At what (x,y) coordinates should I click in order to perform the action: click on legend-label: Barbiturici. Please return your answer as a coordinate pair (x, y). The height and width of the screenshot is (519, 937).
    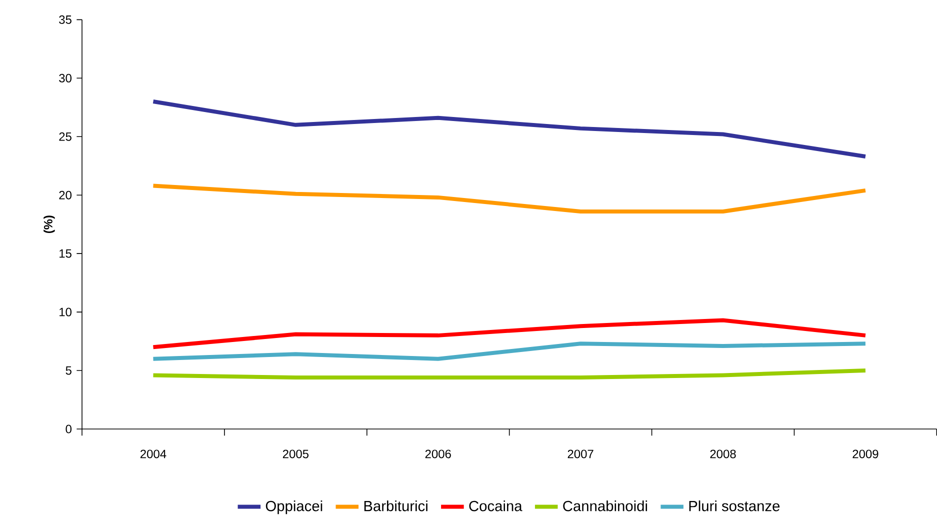
    Looking at the image, I should click on (396, 506).